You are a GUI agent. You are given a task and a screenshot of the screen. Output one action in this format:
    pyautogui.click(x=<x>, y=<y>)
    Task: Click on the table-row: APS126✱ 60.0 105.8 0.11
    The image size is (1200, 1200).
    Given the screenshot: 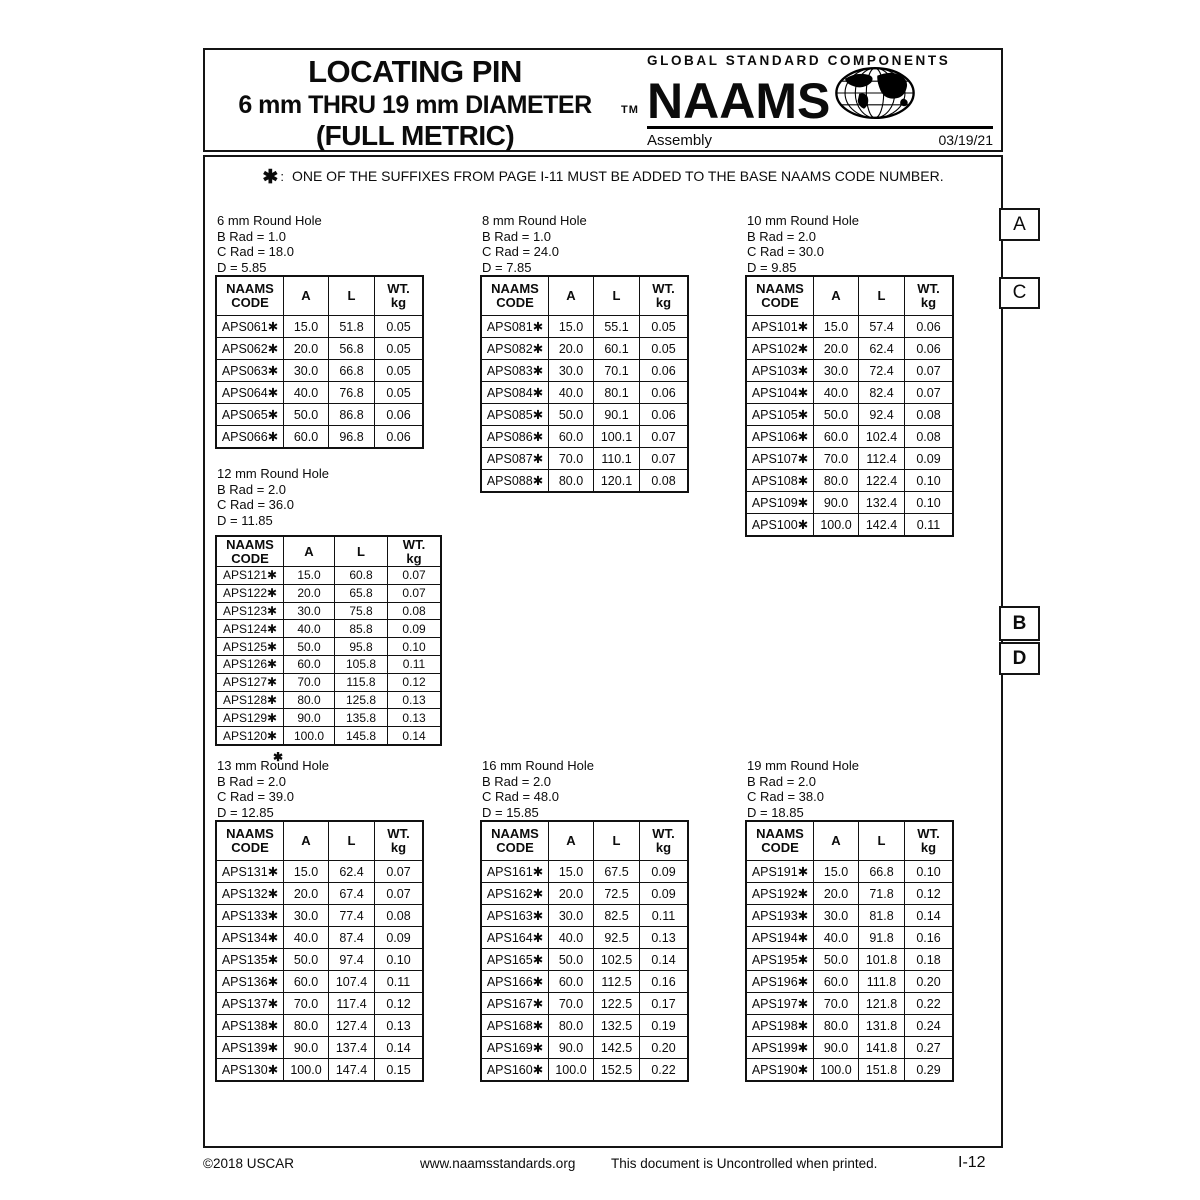 What is the action you would take?
    pyautogui.click(x=328, y=664)
    